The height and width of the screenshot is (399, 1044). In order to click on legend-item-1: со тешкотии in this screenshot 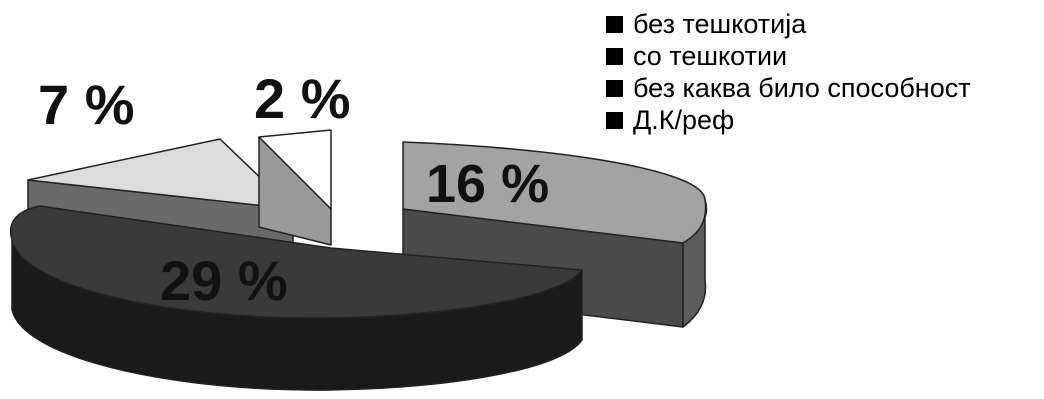, I will do `click(788, 56)`.